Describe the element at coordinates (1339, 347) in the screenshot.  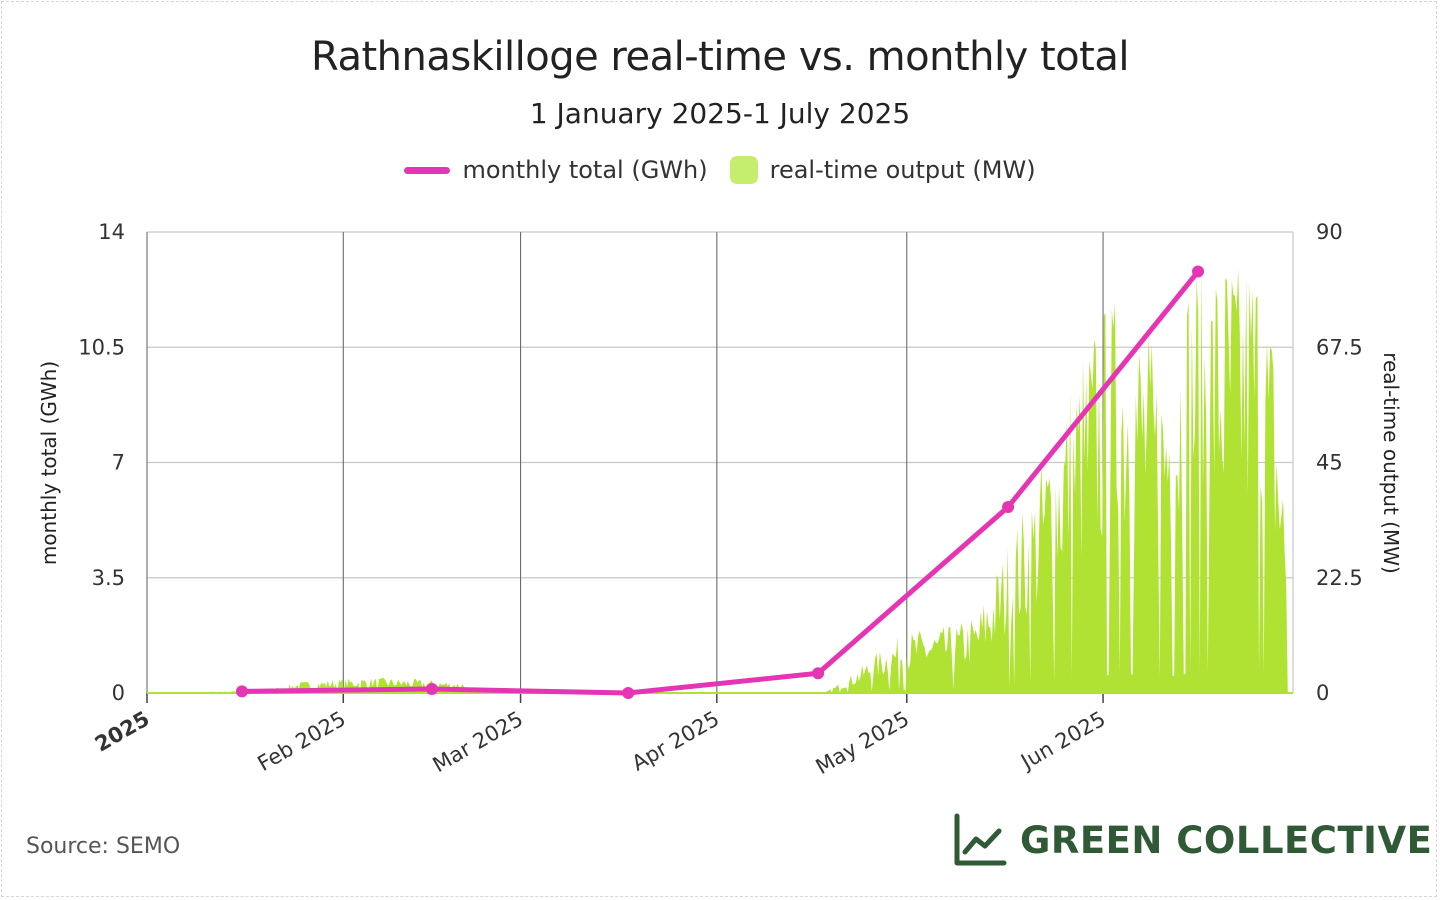
I see `y-right-tick-label: 67.5` at that location.